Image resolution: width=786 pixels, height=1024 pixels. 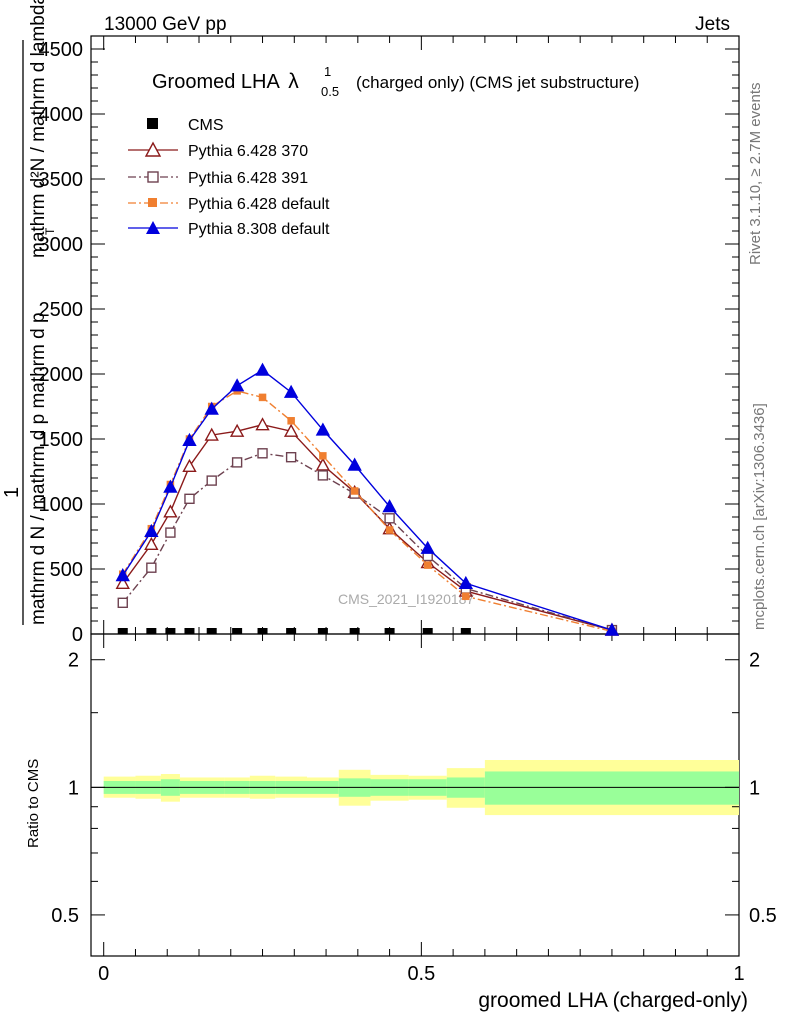 What do you see at coordinates (66, 570) in the screenshot?
I see `y-tick-label: 500` at bounding box center [66, 570].